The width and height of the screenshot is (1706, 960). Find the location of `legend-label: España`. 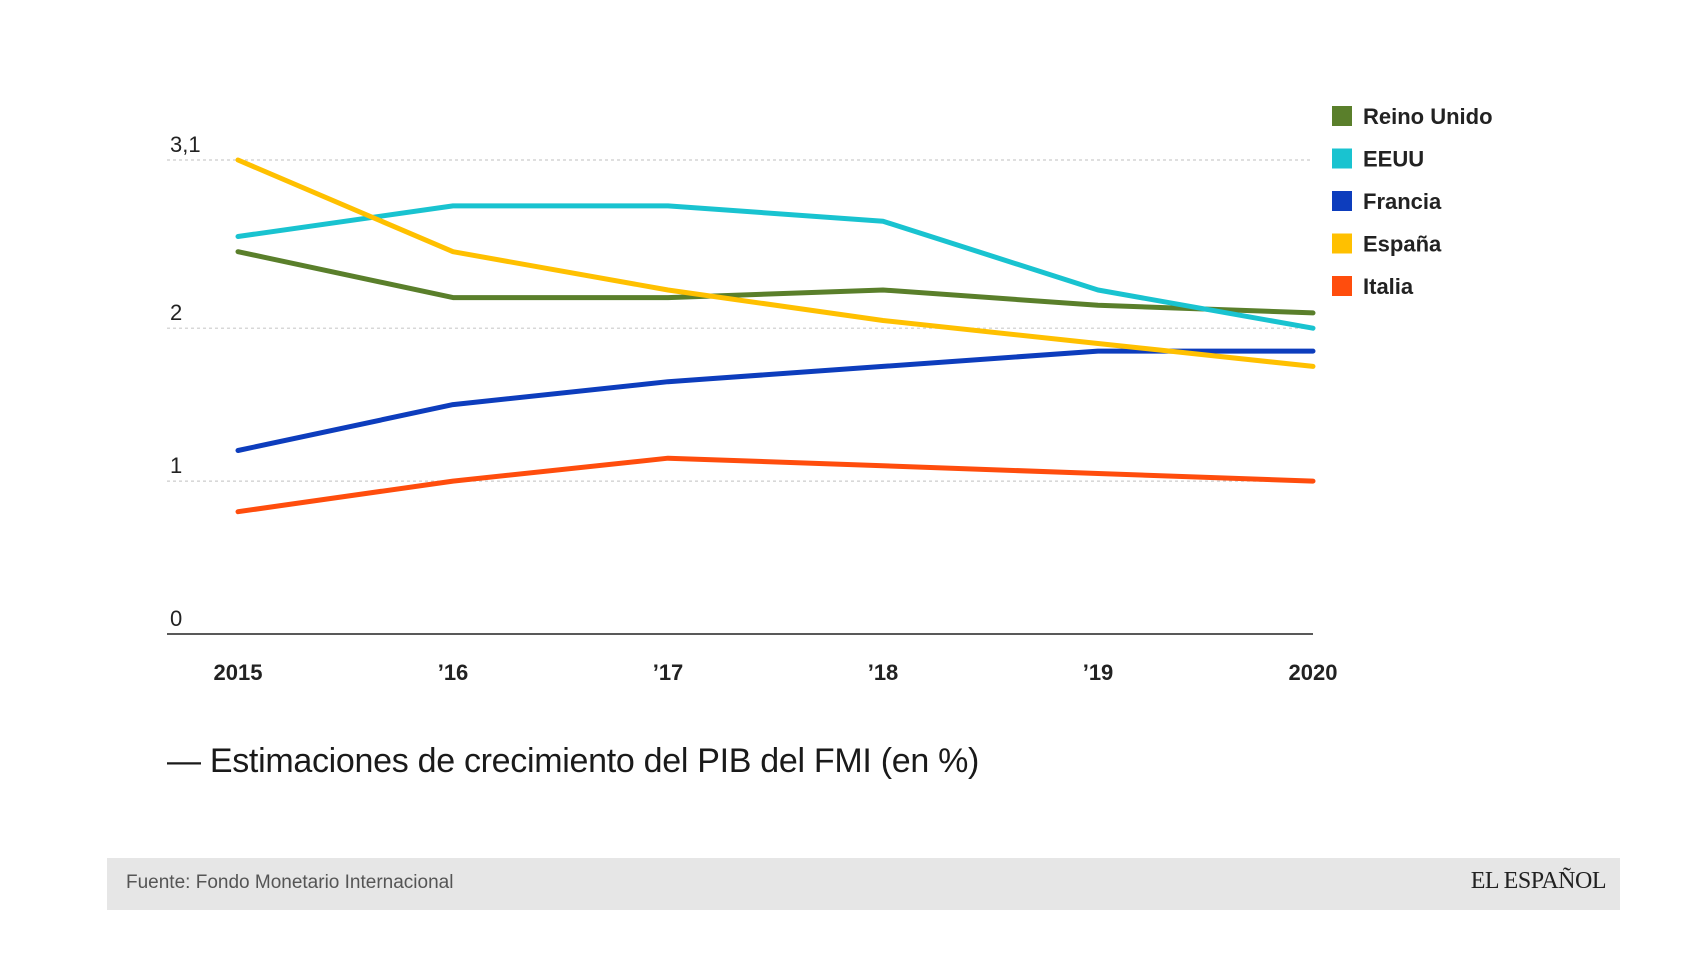

legend-label: España is located at coordinates (1402, 244).